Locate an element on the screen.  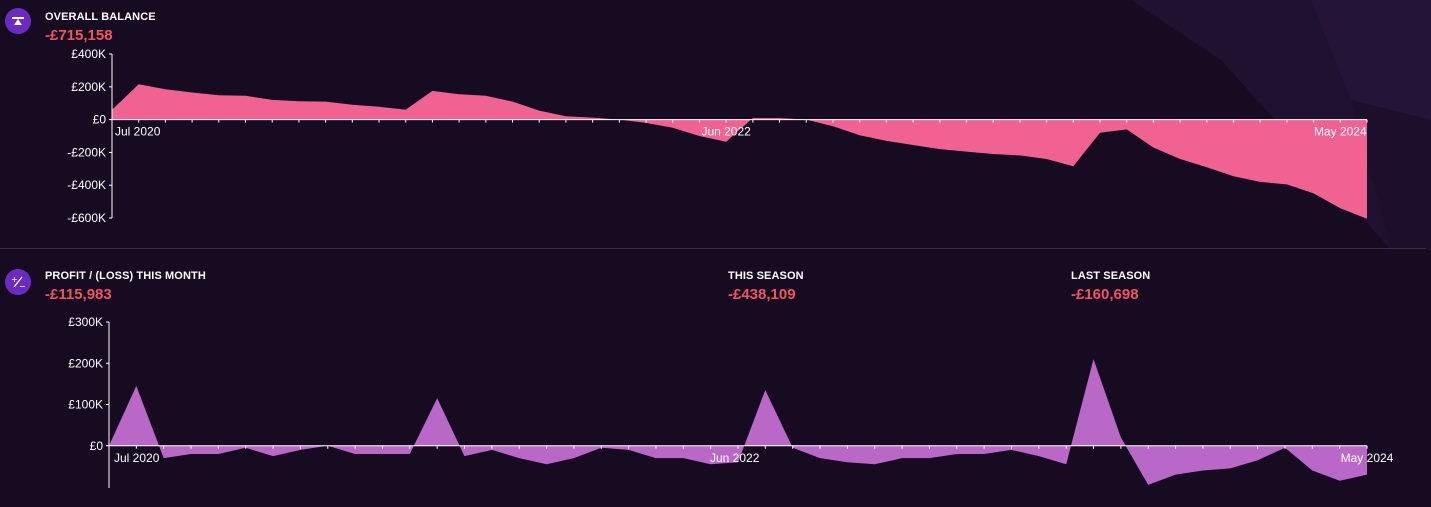
balance-y-tick-label: -£200K is located at coordinates (86, 152).